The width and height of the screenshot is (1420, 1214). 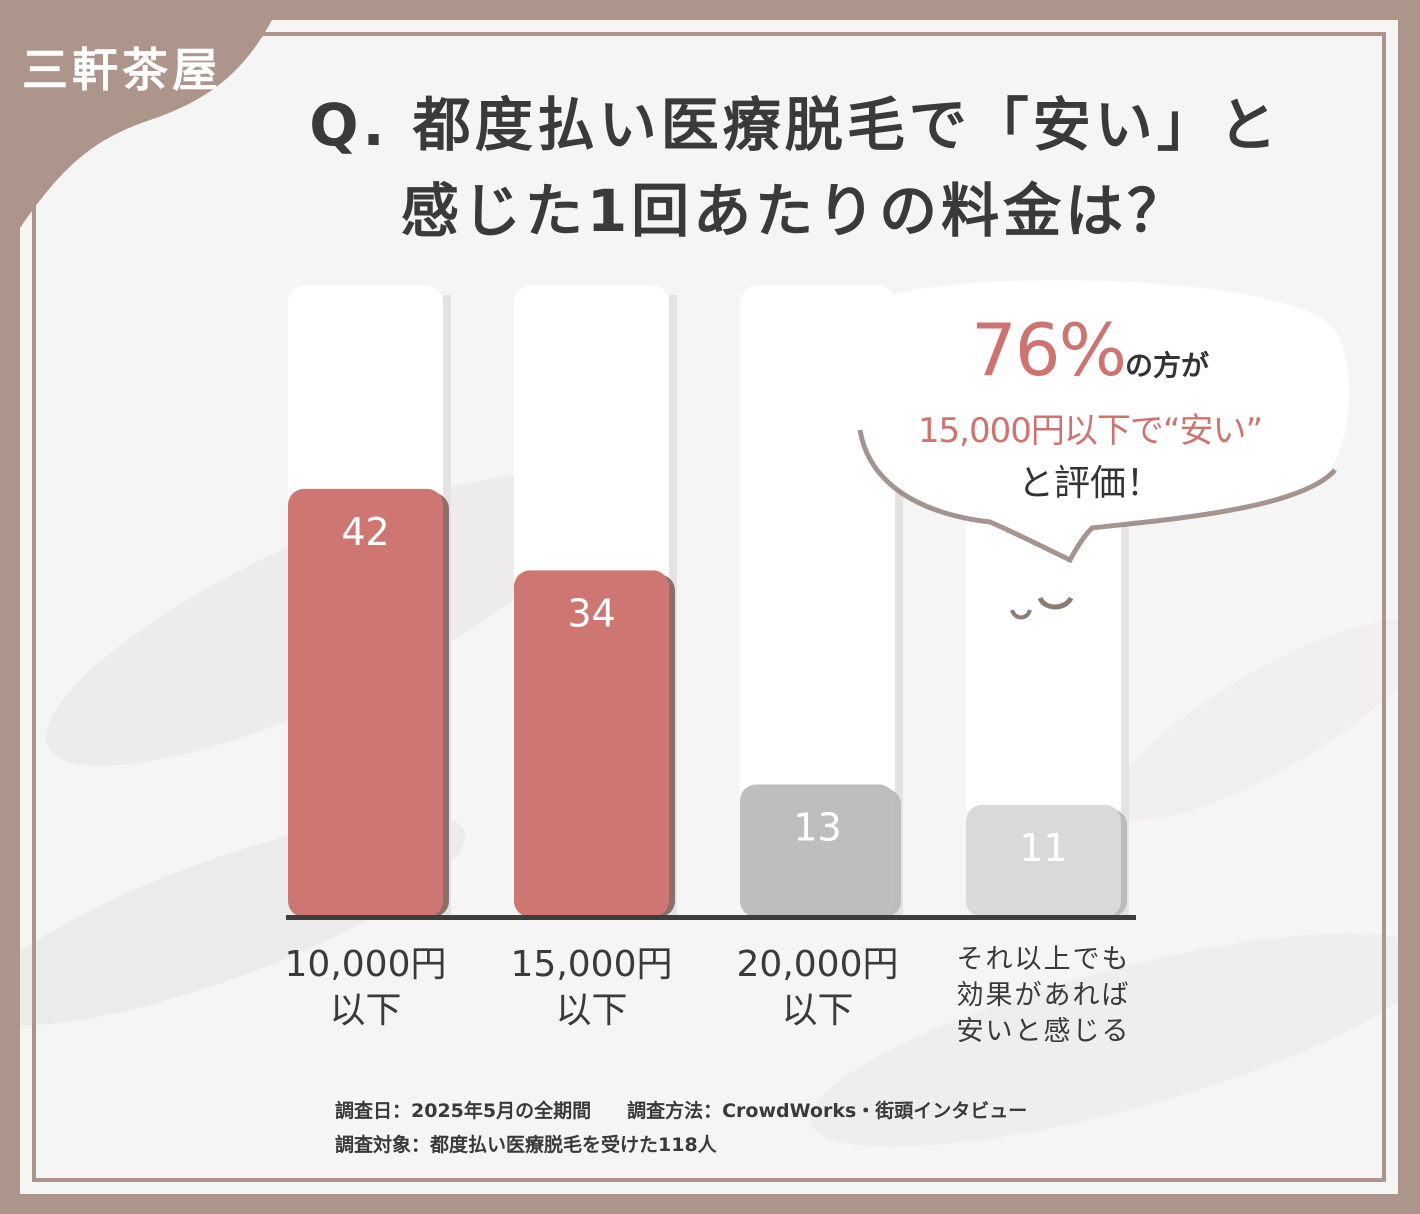 What do you see at coordinates (122, 70) in the screenshot?
I see `brand-logo: 三軒茶屋` at bounding box center [122, 70].